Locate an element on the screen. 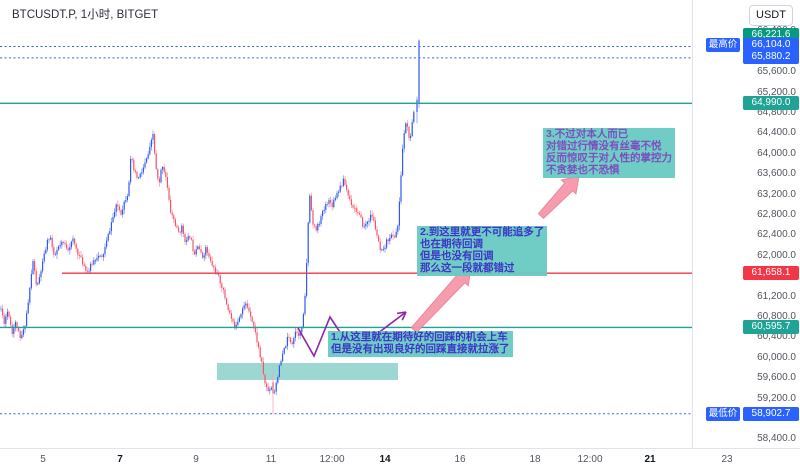 This screenshot has height=472, width=800. price-line-badge: 64,990.0 is located at coordinates (771, 103).